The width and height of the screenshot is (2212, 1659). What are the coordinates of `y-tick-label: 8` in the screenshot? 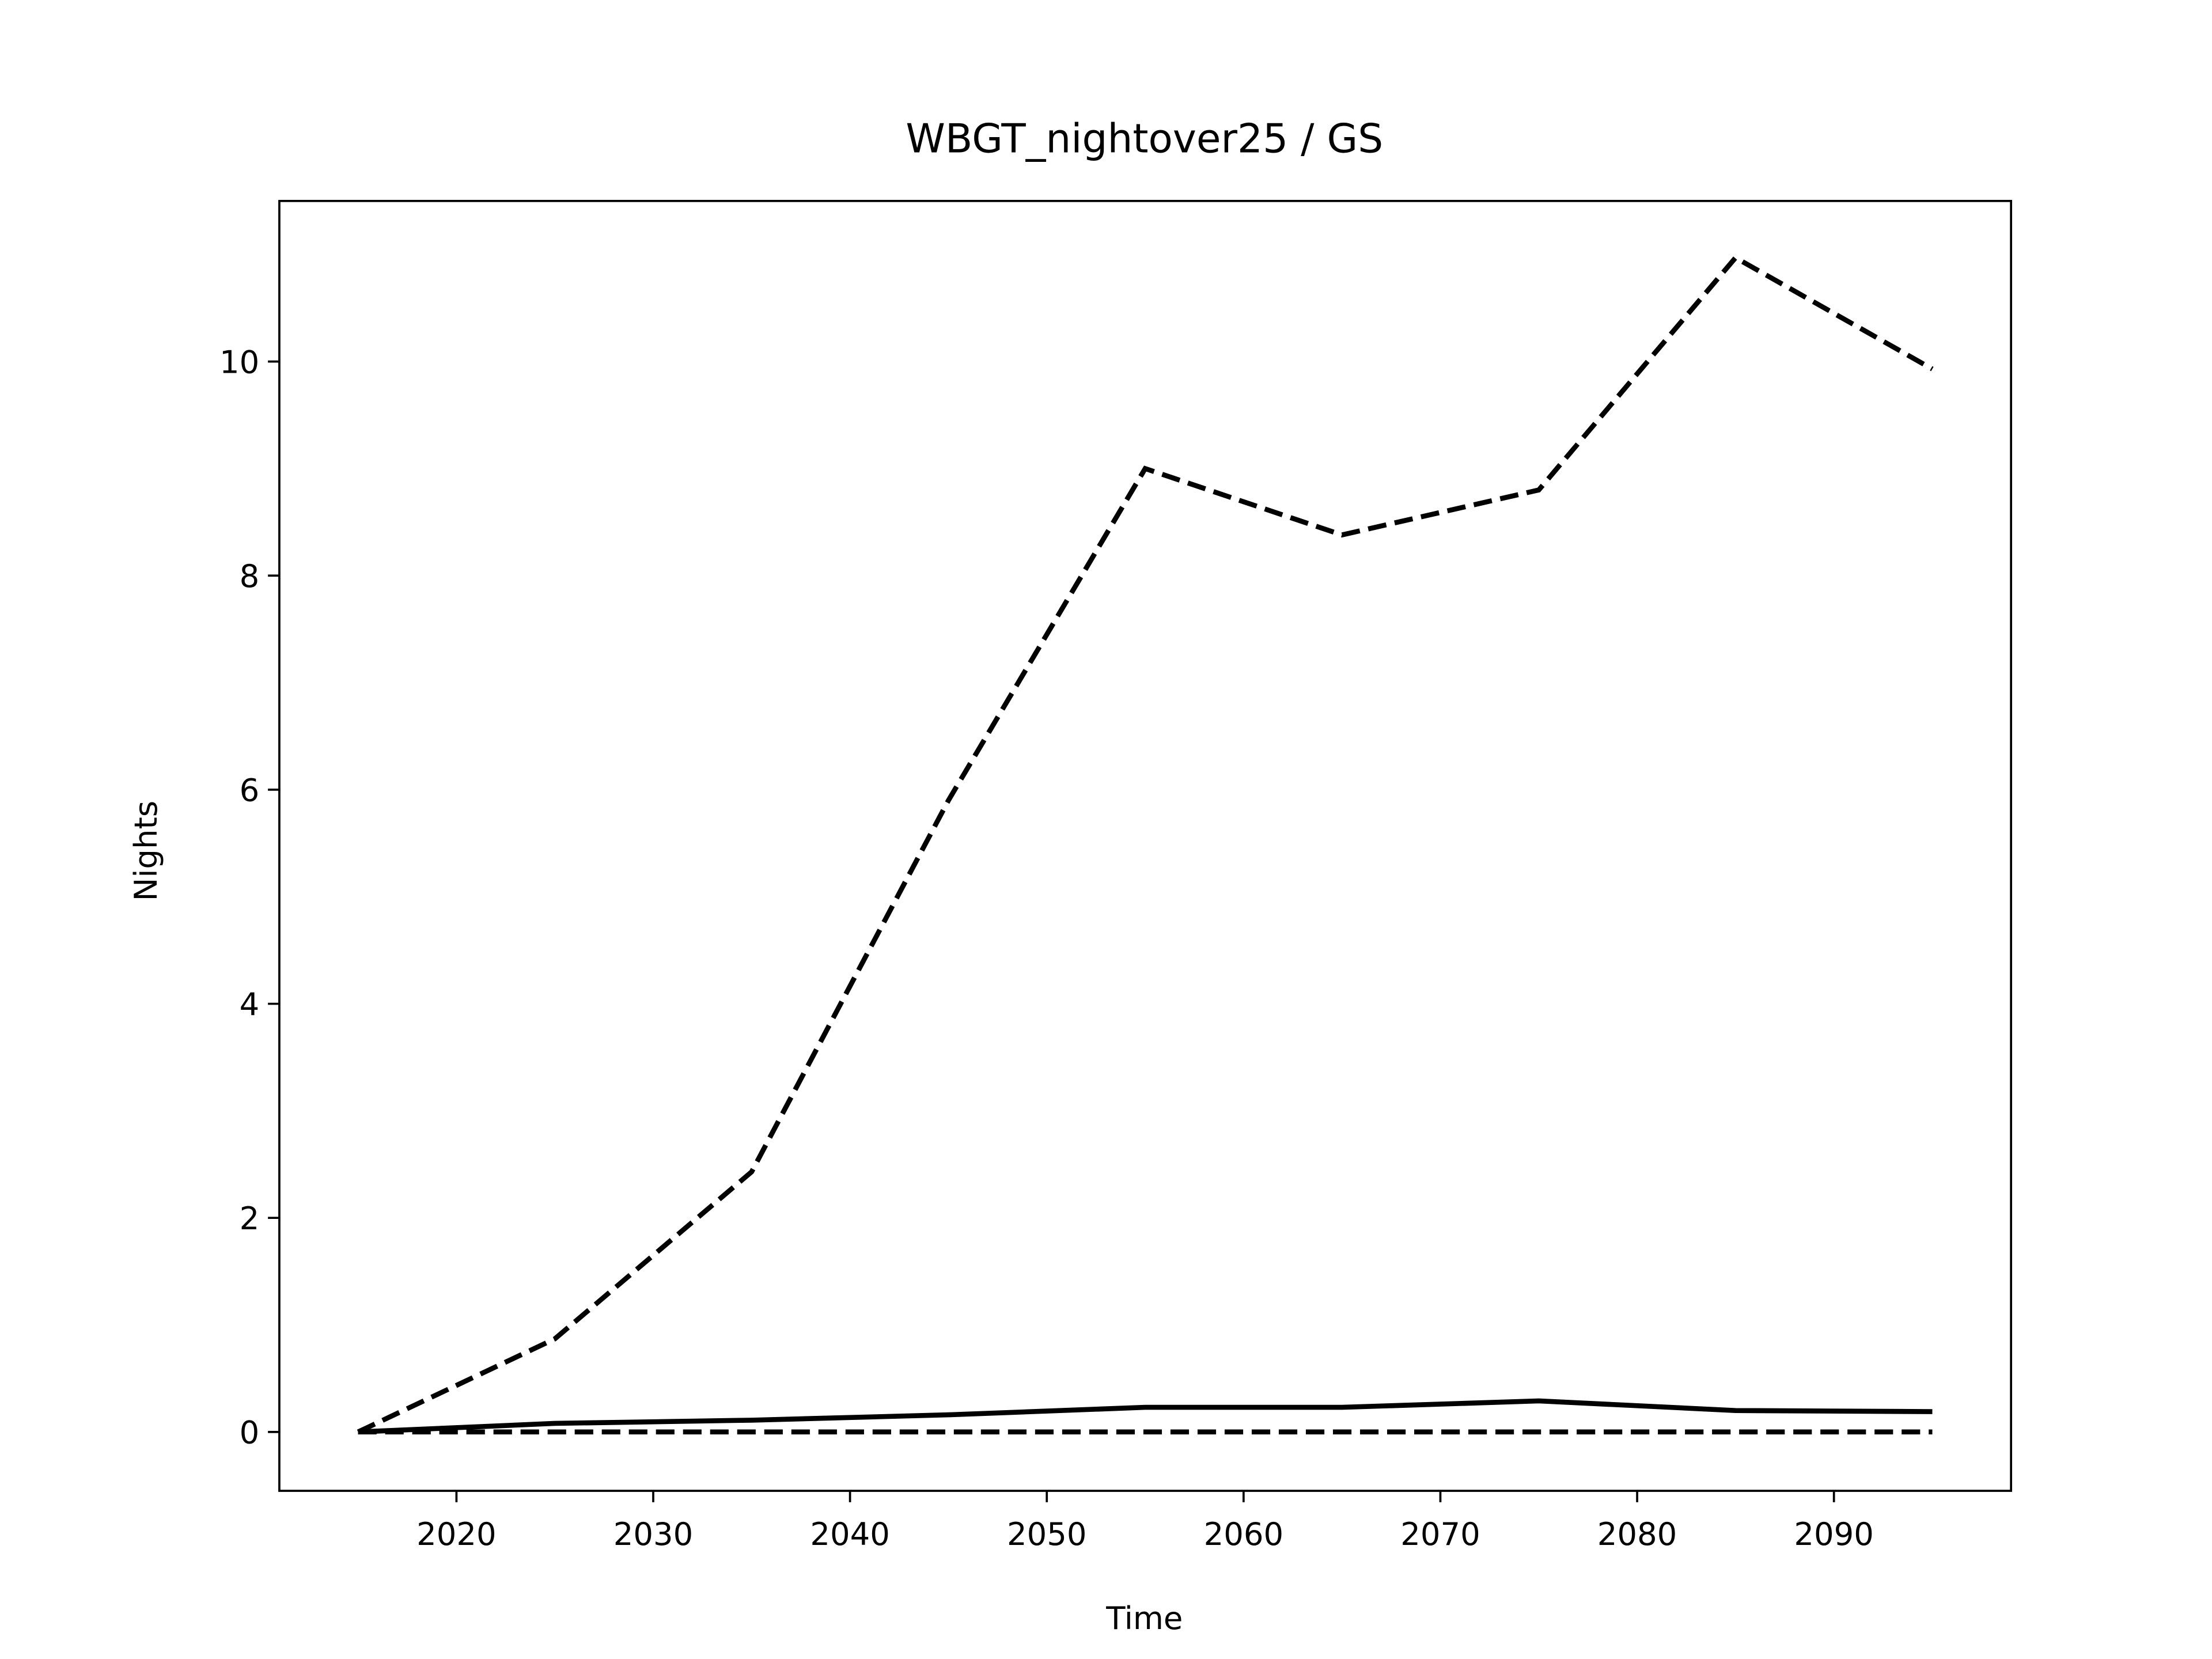 It's located at (250, 576).